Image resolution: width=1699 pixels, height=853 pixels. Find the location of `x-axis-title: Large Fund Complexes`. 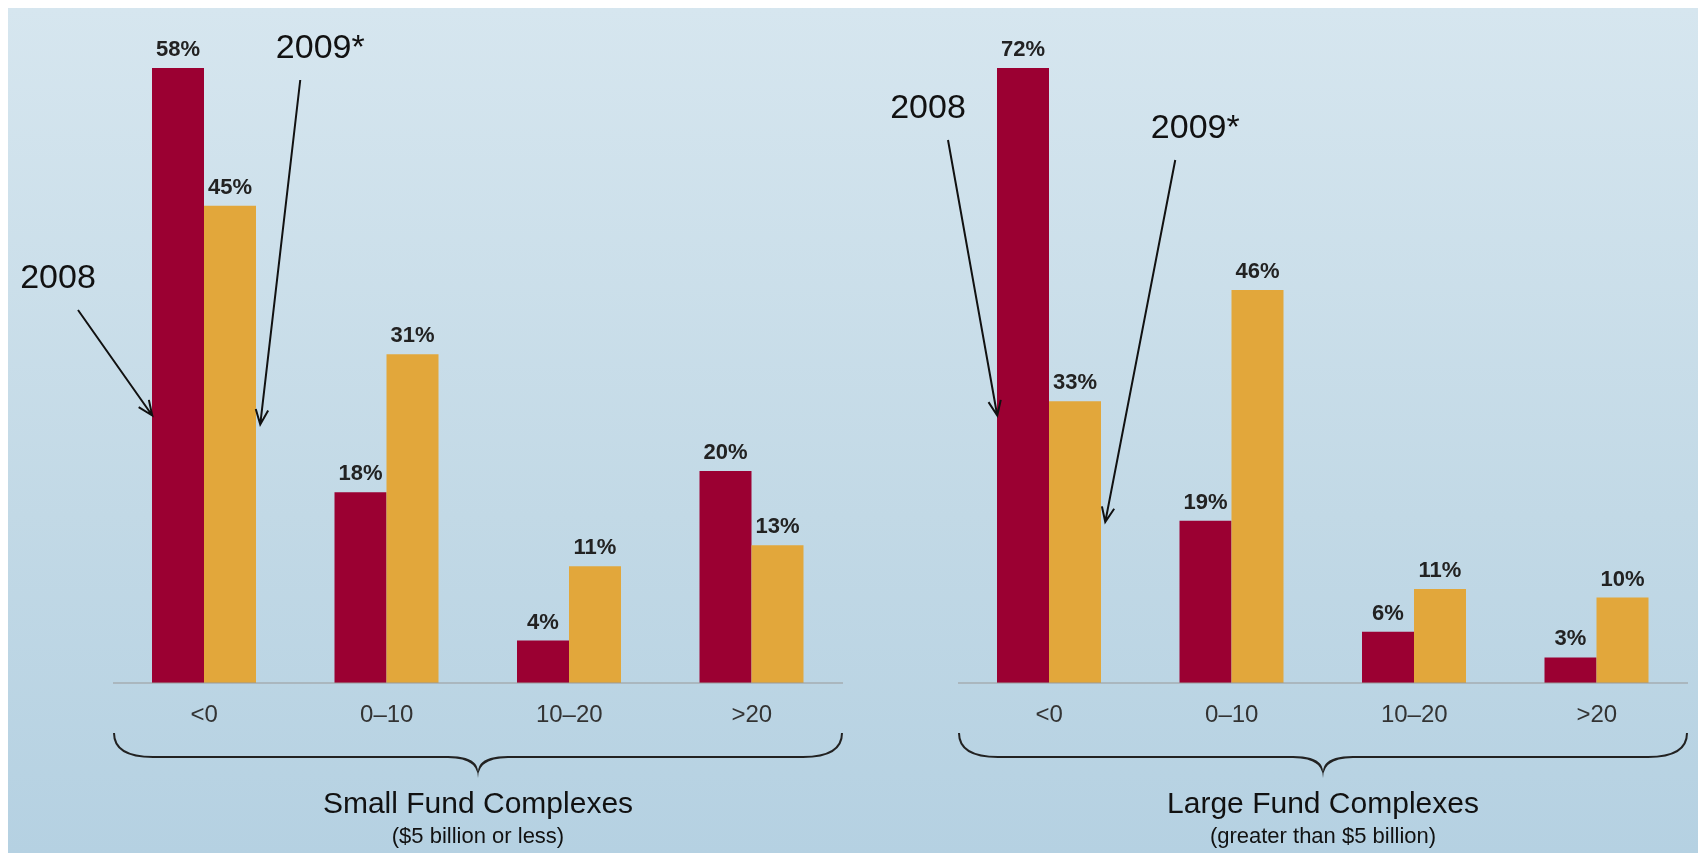

x-axis-title: Large Fund Complexes is located at coordinates (1323, 802).